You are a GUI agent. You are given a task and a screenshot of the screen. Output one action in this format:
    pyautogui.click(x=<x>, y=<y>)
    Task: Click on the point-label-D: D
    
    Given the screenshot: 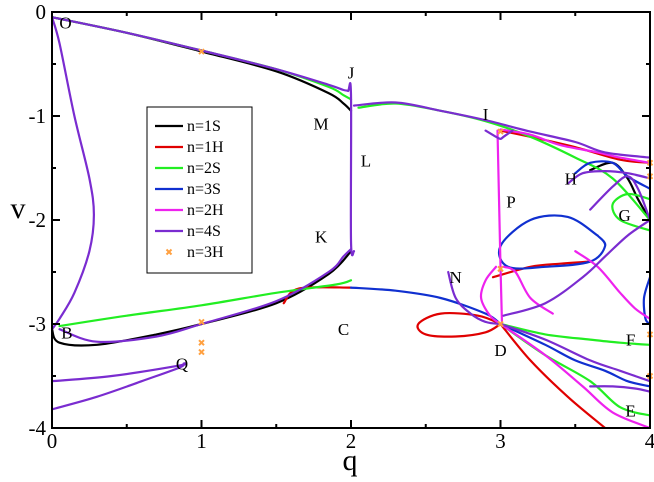 What is the action you would take?
    pyautogui.click(x=500, y=350)
    